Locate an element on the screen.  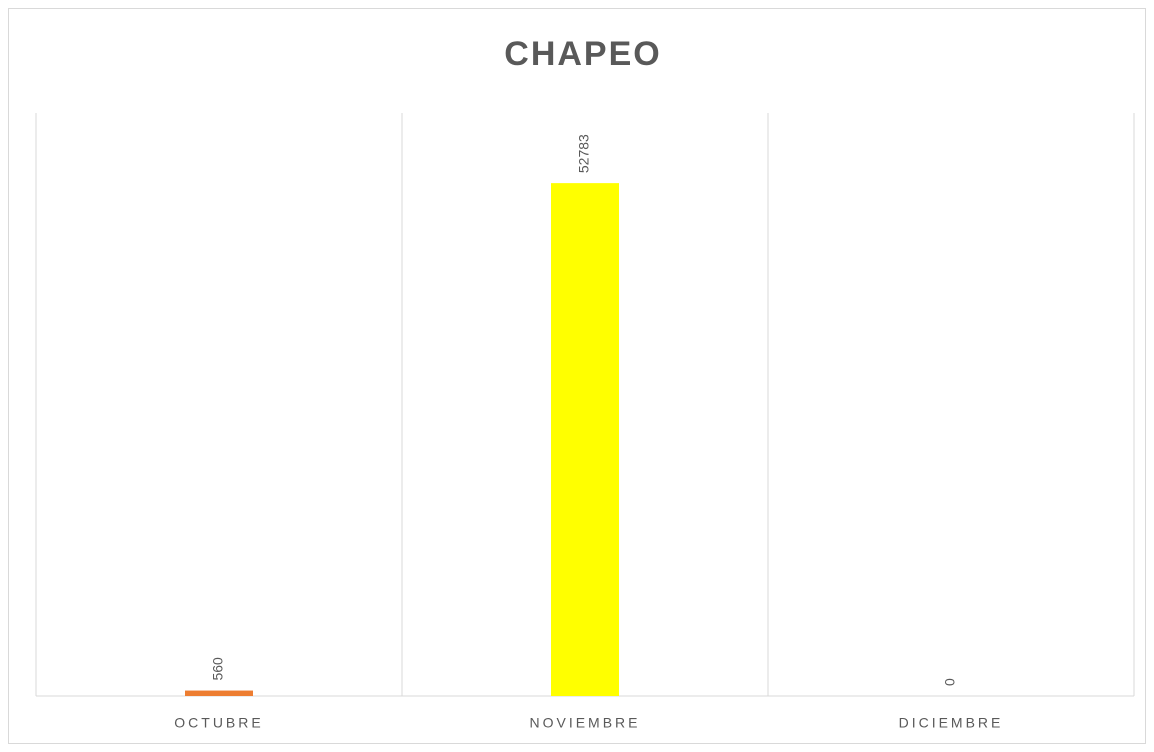
data-label: 52783 is located at coordinates (584, 153).